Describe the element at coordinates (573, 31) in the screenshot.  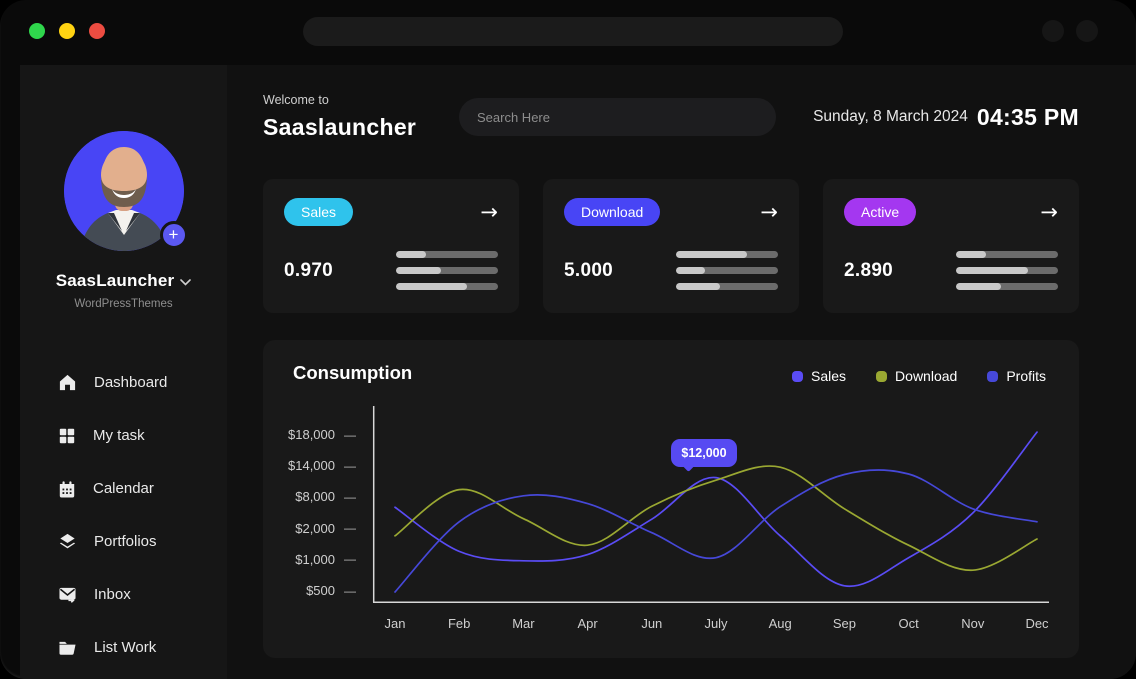
I see `address-bar` at that location.